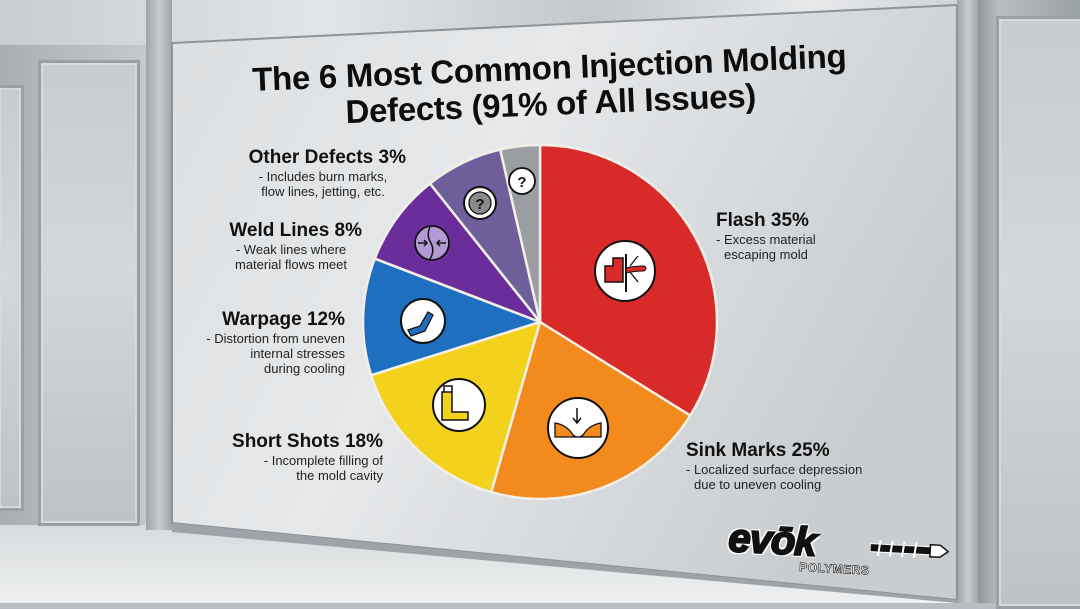  I want to click on label-desc: due to uneven cooling, so click(758, 484).